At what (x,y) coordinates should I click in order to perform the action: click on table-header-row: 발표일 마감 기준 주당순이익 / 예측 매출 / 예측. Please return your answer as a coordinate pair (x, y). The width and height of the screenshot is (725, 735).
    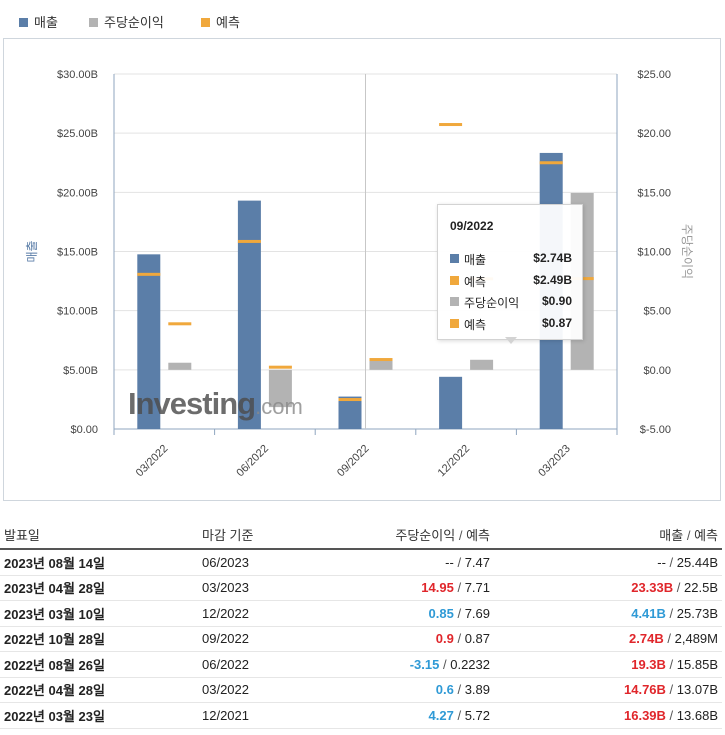
    Looking at the image, I should click on (361, 535).